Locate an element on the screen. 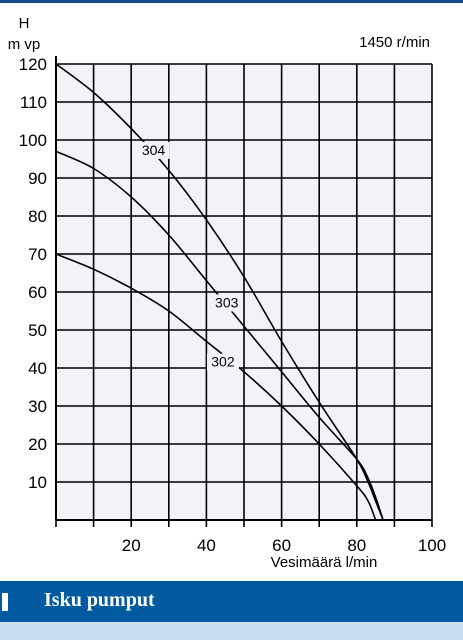 This screenshot has height=640, width=463. series-label-302: 302 is located at coordinates (223, 362).